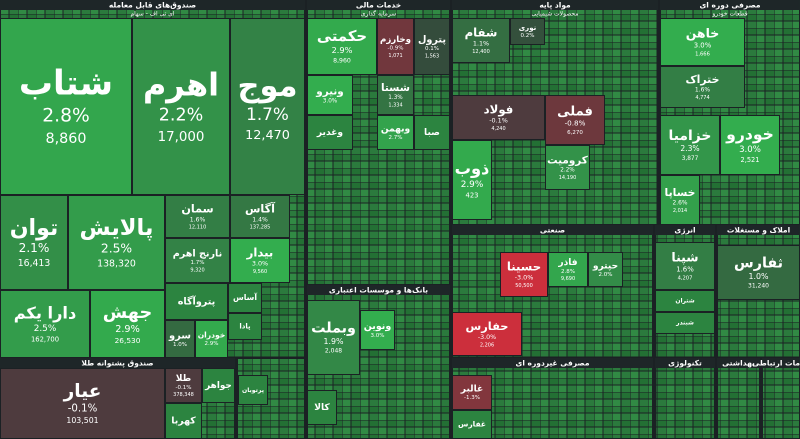  Describe the element at coordinates (528, 36) in the screenshot. I see `stock-change: 0.2%` at that location.